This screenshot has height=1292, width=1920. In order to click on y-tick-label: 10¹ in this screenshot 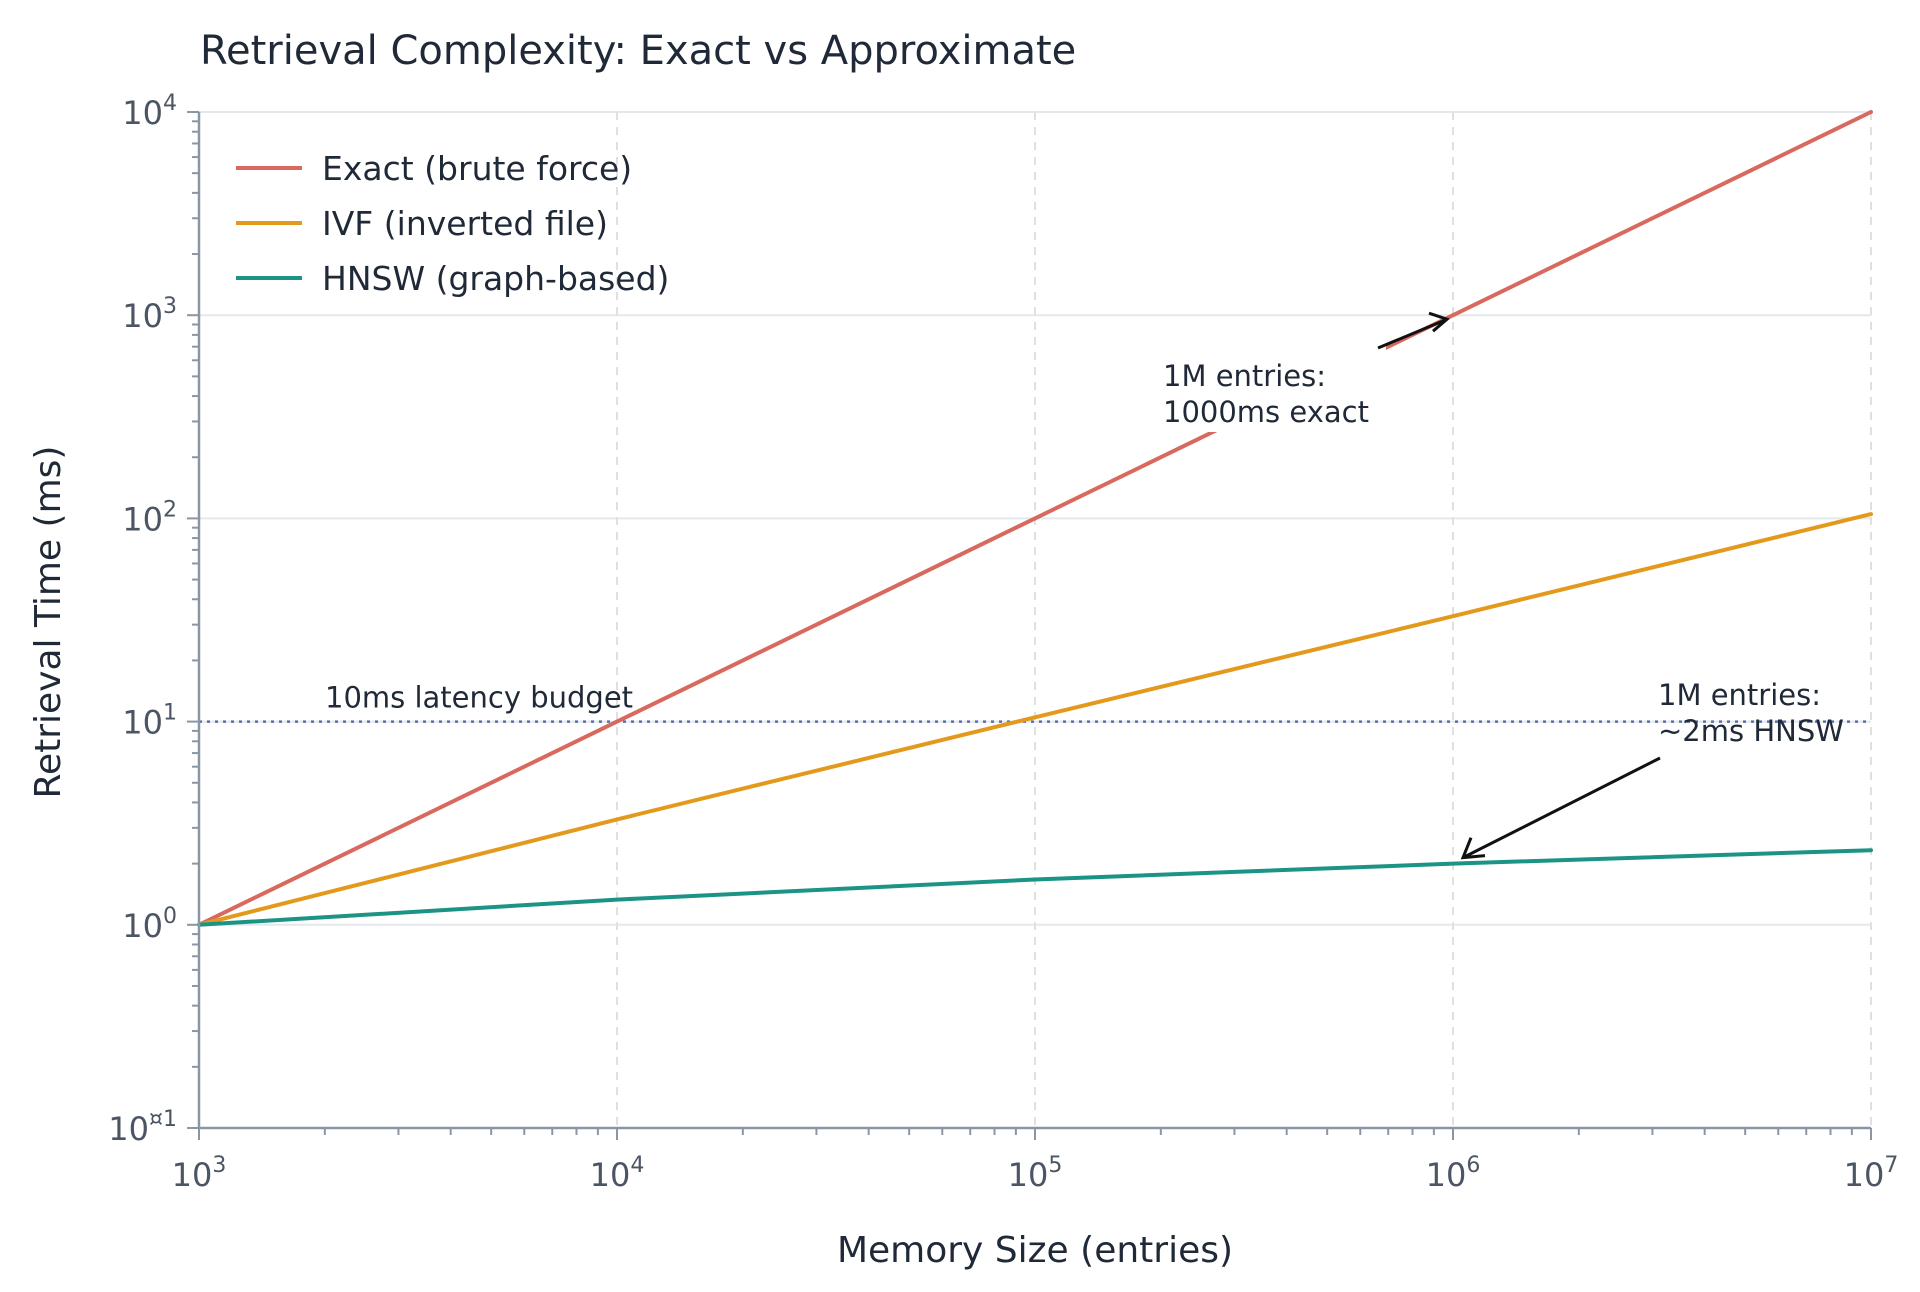, I will do `click(149, 721)`.